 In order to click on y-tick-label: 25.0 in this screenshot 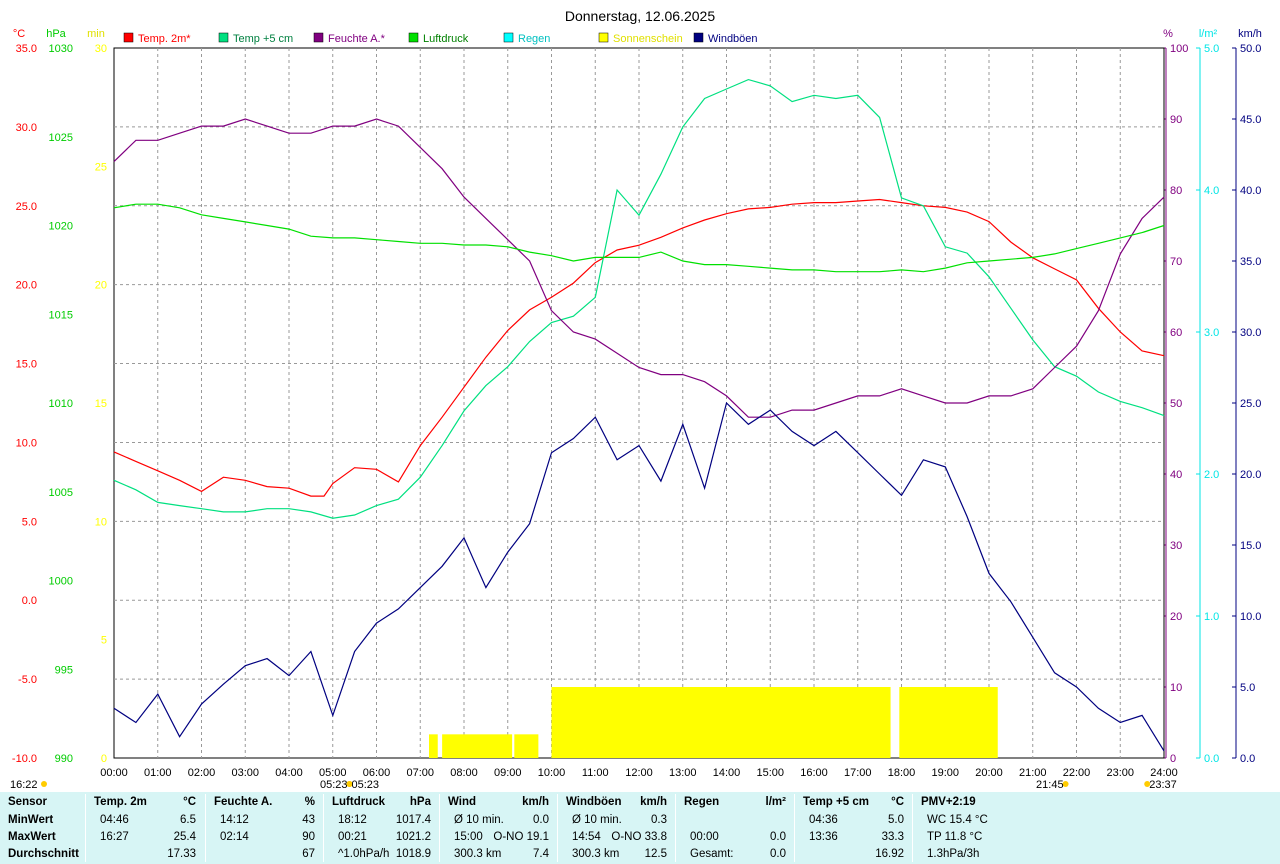, I will do `click(26, 207)`.